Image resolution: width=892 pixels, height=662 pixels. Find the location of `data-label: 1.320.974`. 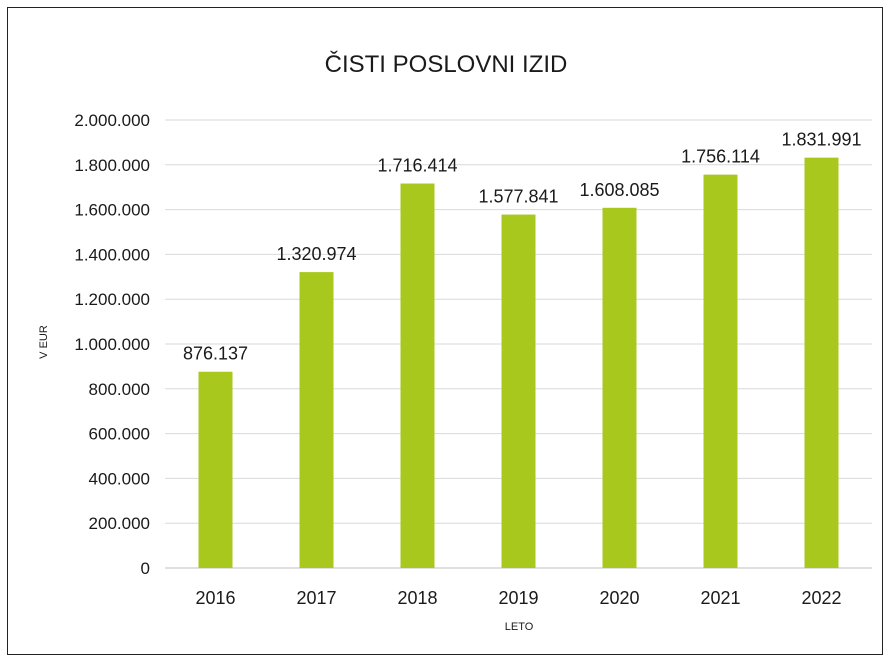

data-label: 1.320.974 is located at coordinates (316, 254).